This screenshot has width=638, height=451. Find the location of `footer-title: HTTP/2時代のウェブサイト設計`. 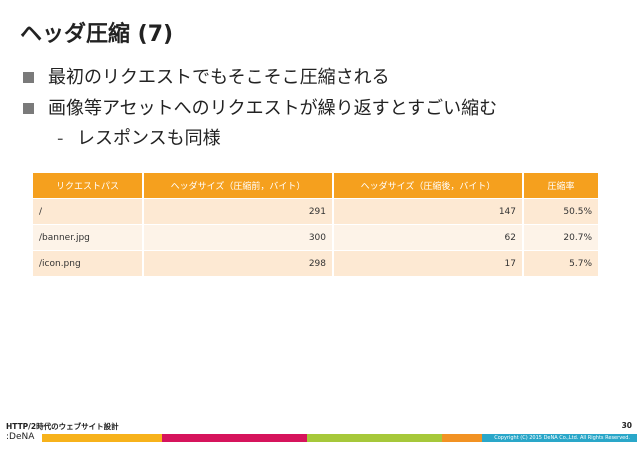

footer-title: HTTP/2時代のウェブサイト設計 is located at coordinates (62, 426).